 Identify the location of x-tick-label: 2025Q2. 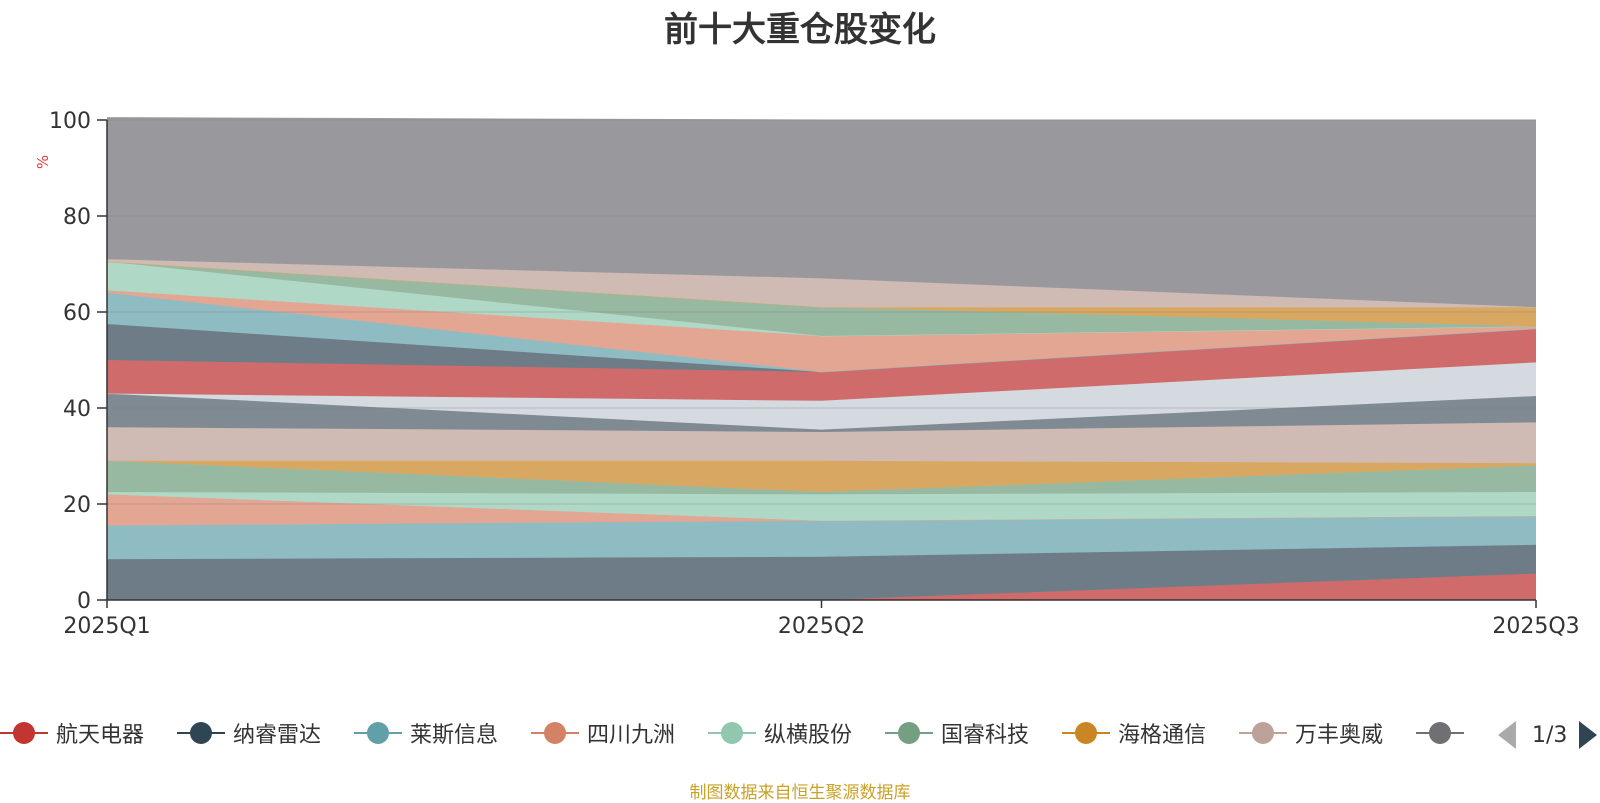
(821, 626).